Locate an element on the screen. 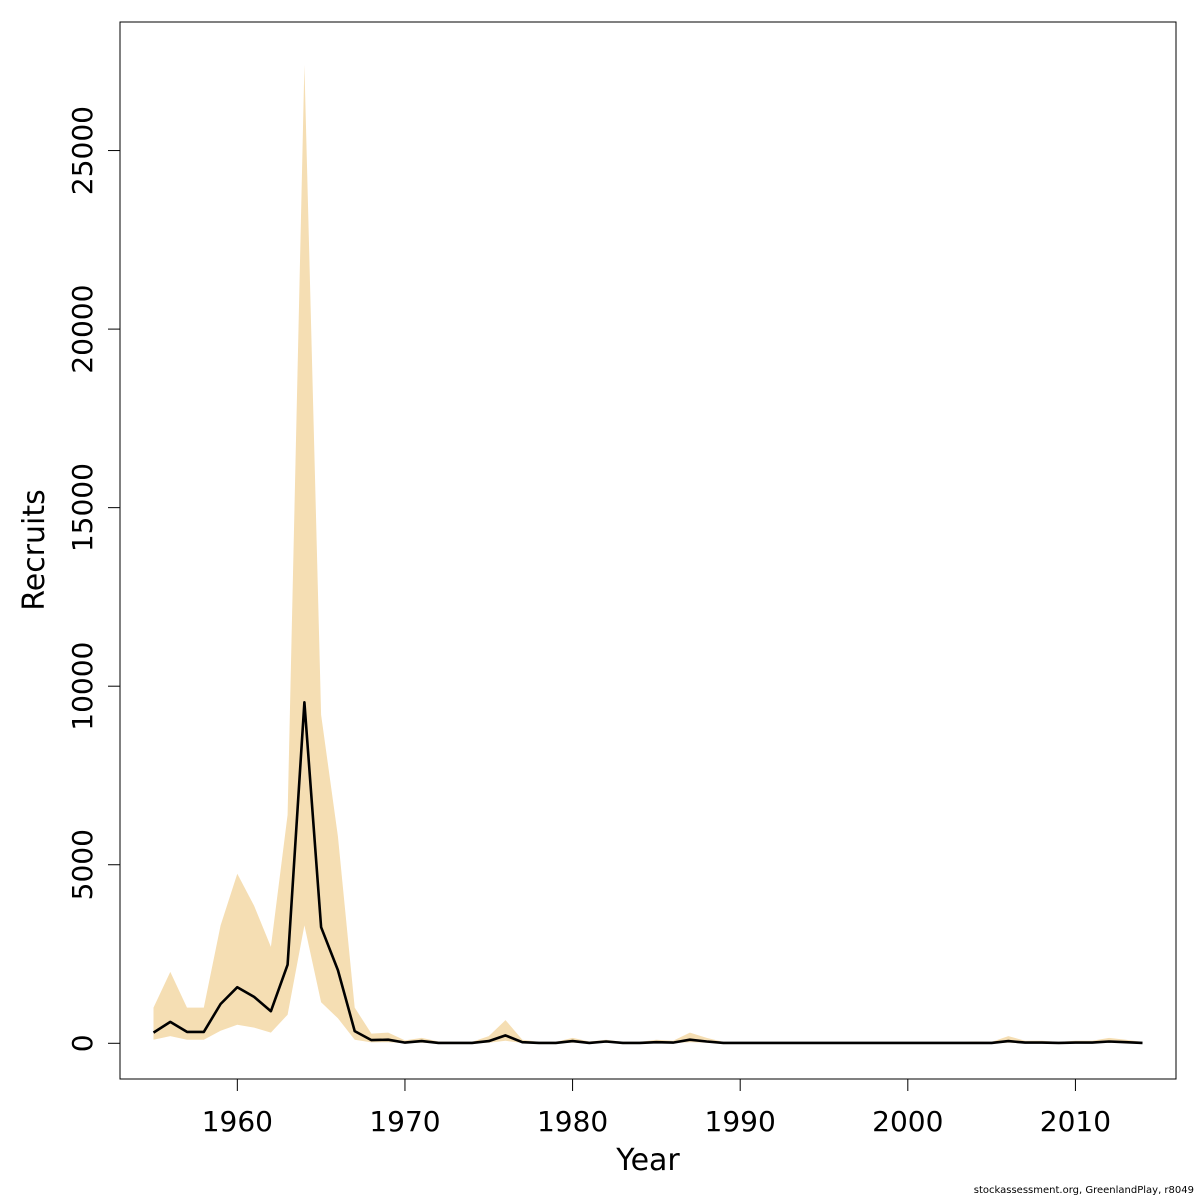 This screenshot has width=1200, height=1200. x-tick-label: 2010 is located at coordinates (1075, 1121).